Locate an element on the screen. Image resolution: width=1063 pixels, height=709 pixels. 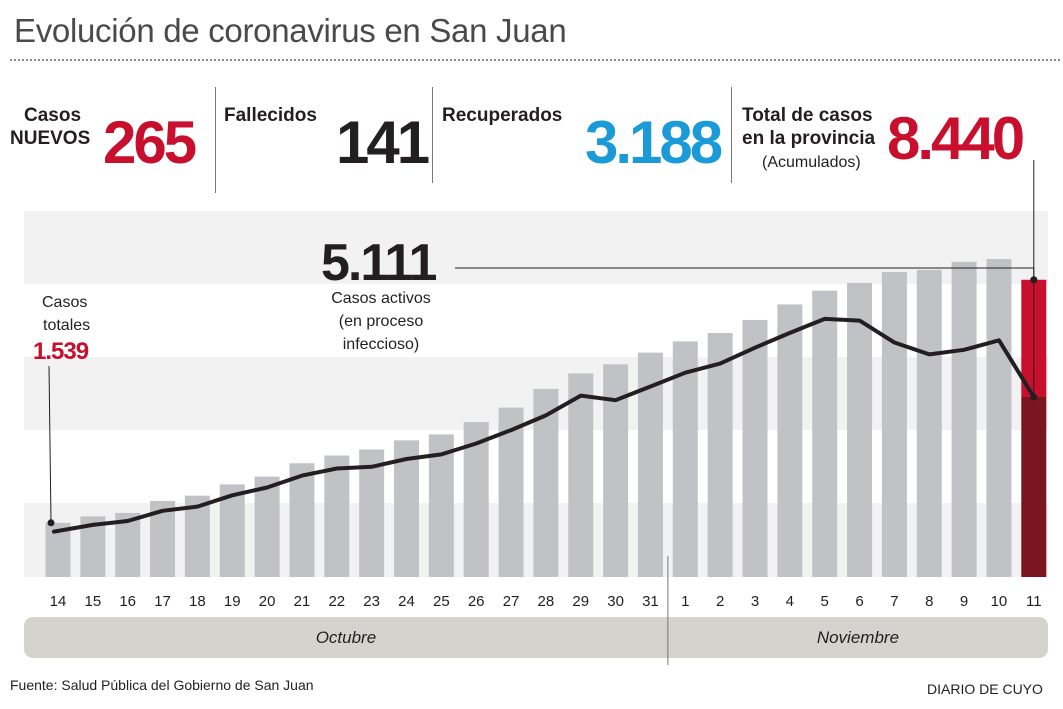
stat-nuevos-label-2: NUEVOS is located at coordinates (50, 138).